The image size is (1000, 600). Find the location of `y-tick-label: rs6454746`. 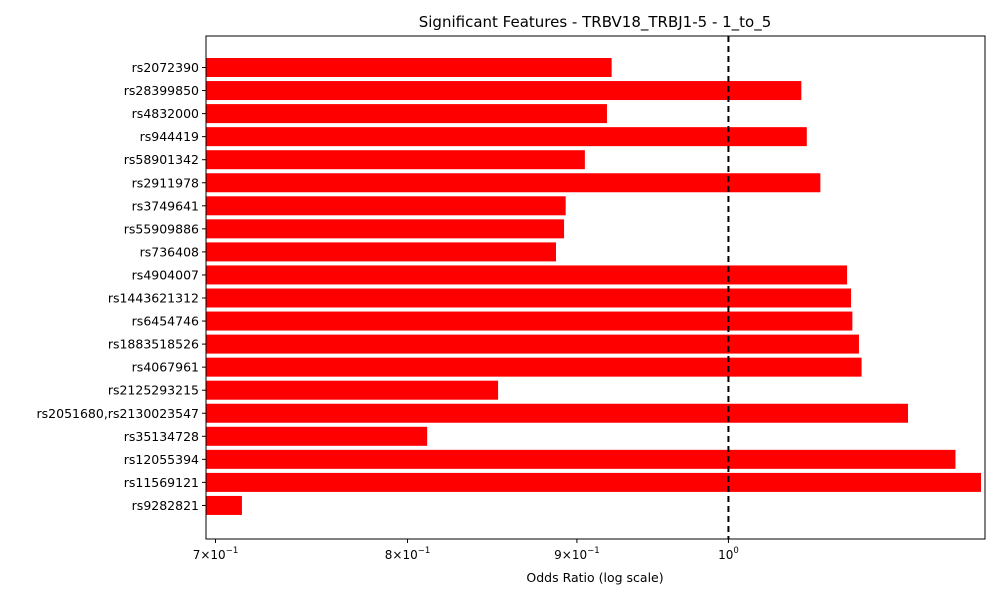

y-tick-label: rs6454746 is located at coordinates (165, 321).